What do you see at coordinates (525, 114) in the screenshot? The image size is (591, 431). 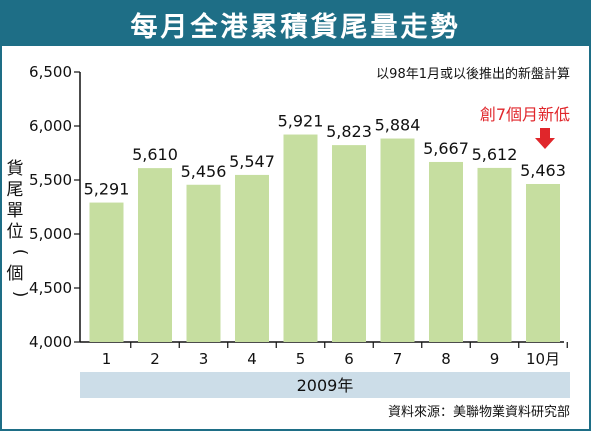 I see `annotation-text: 創7個月新低` at bounding box center [525, 114].